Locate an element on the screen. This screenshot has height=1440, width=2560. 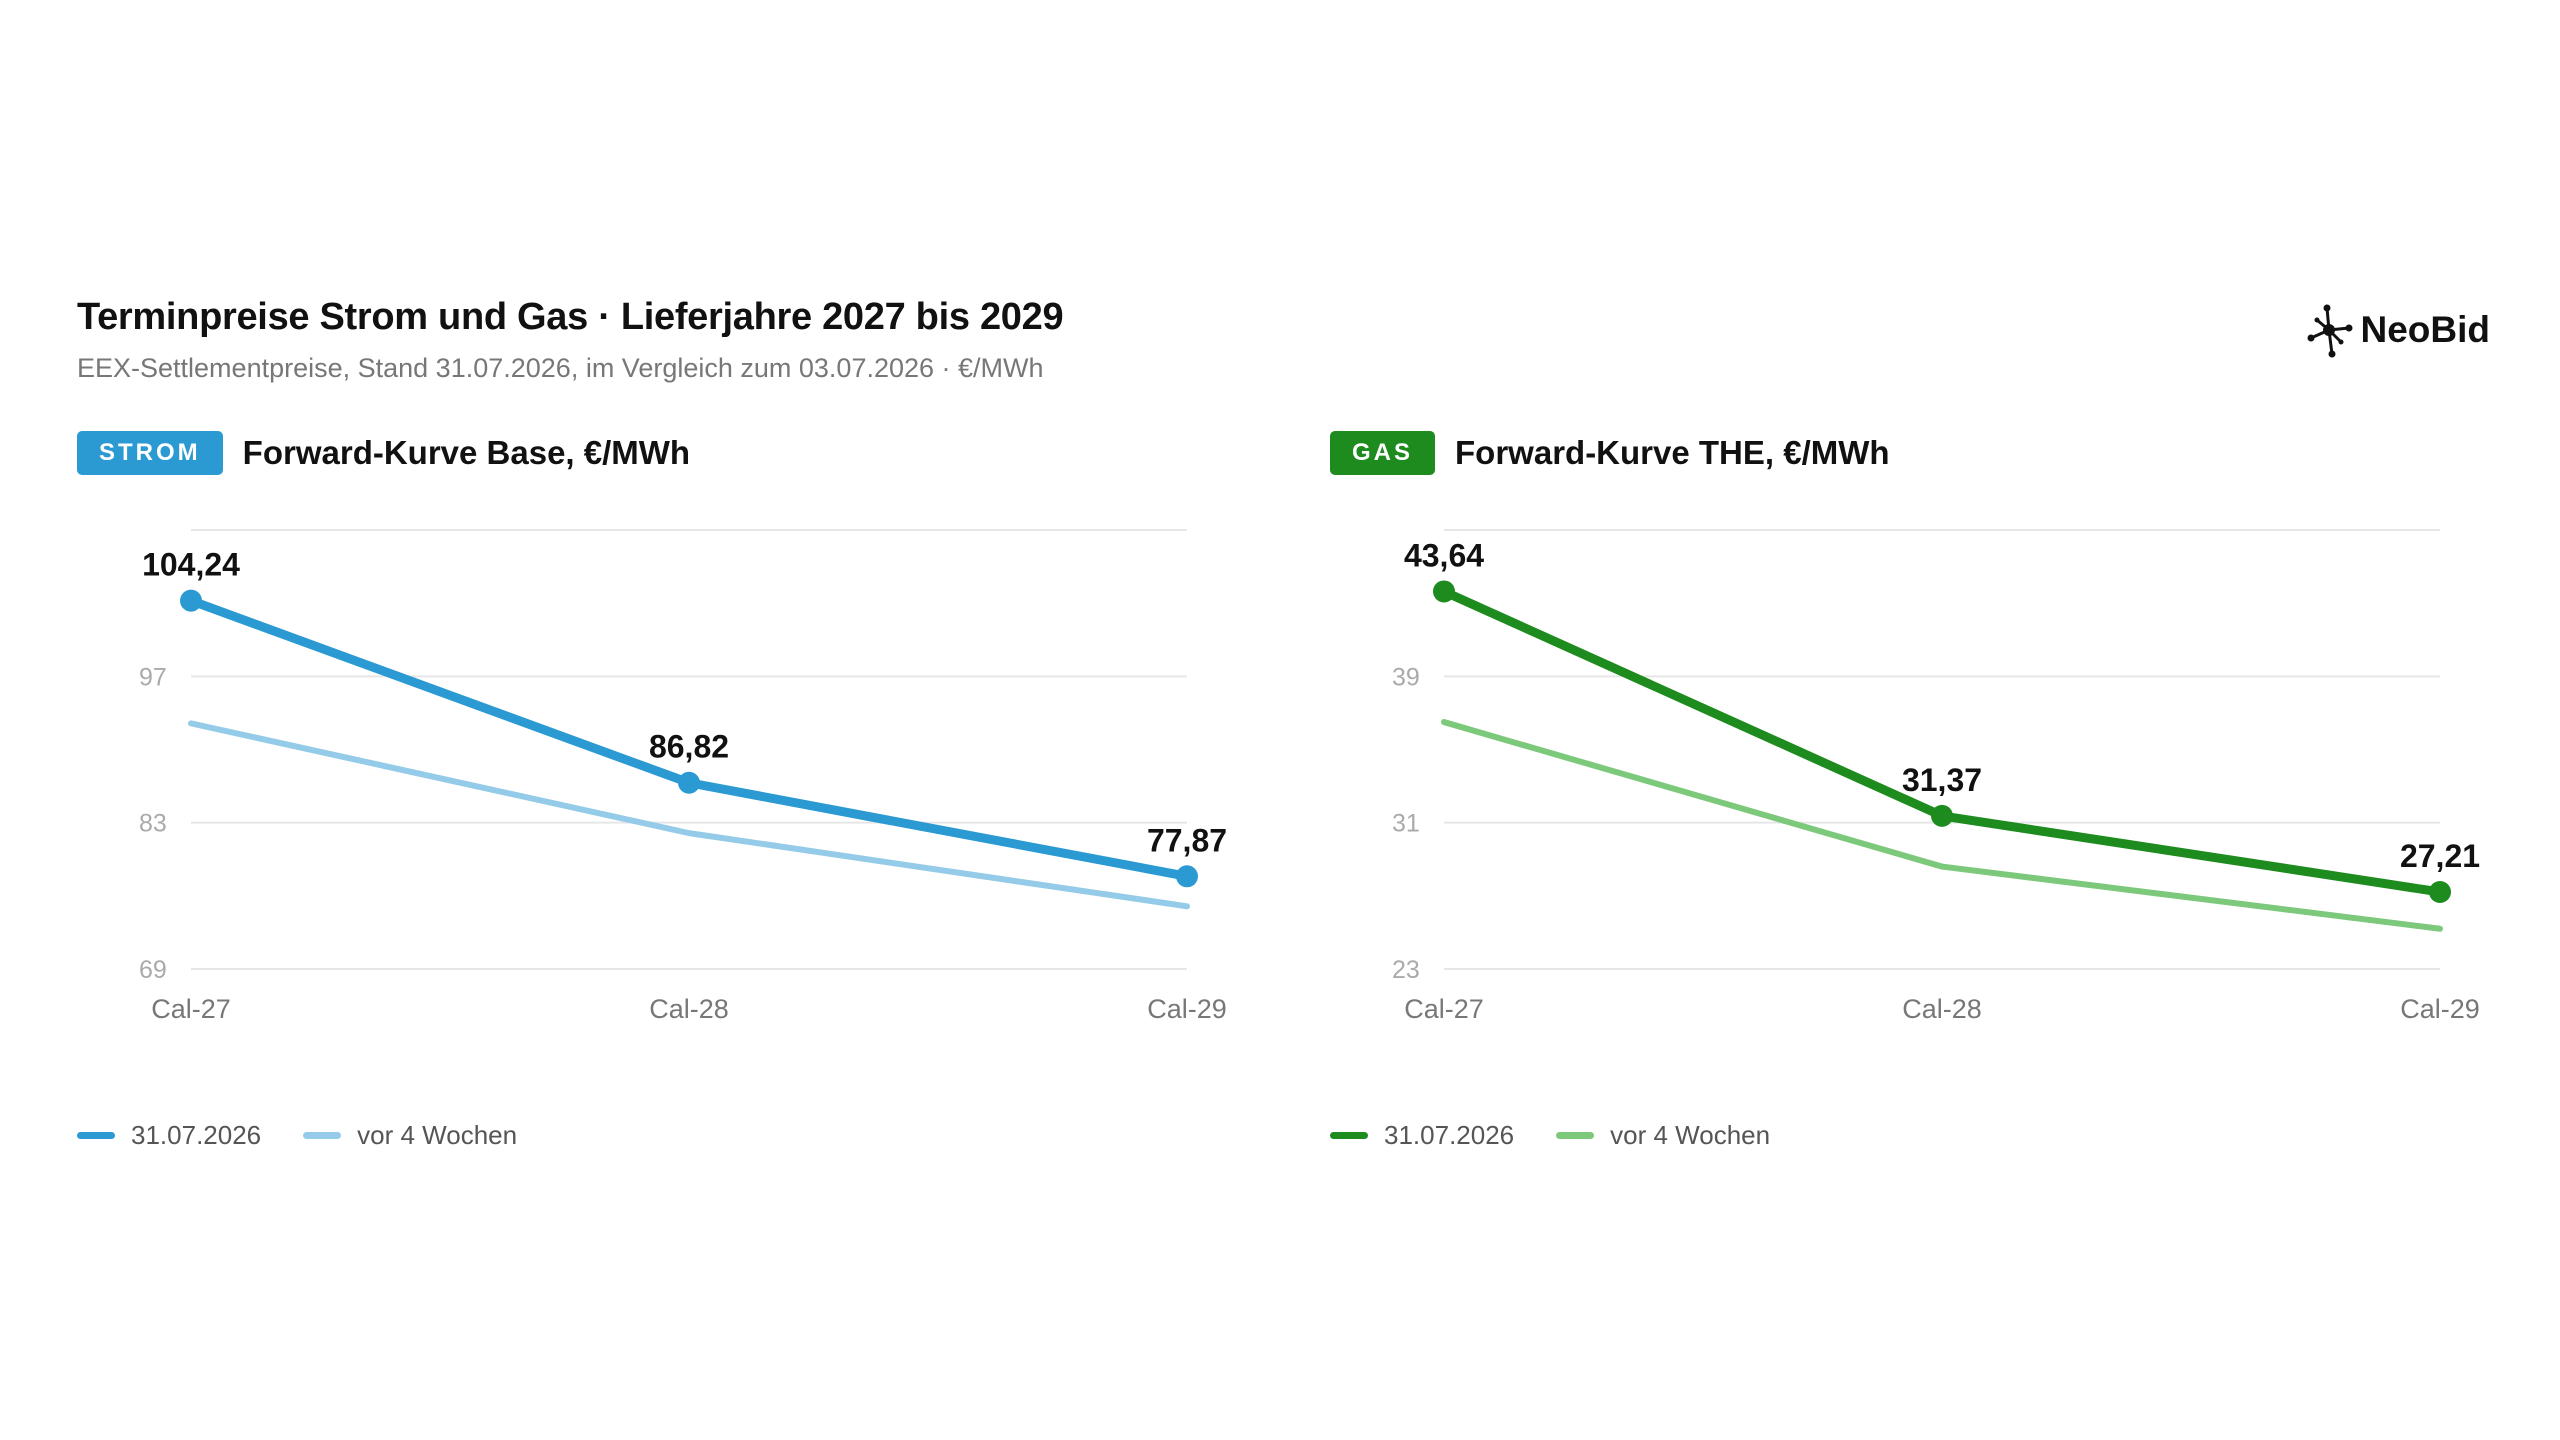
network-icon is located at coordinates (2329, 331).